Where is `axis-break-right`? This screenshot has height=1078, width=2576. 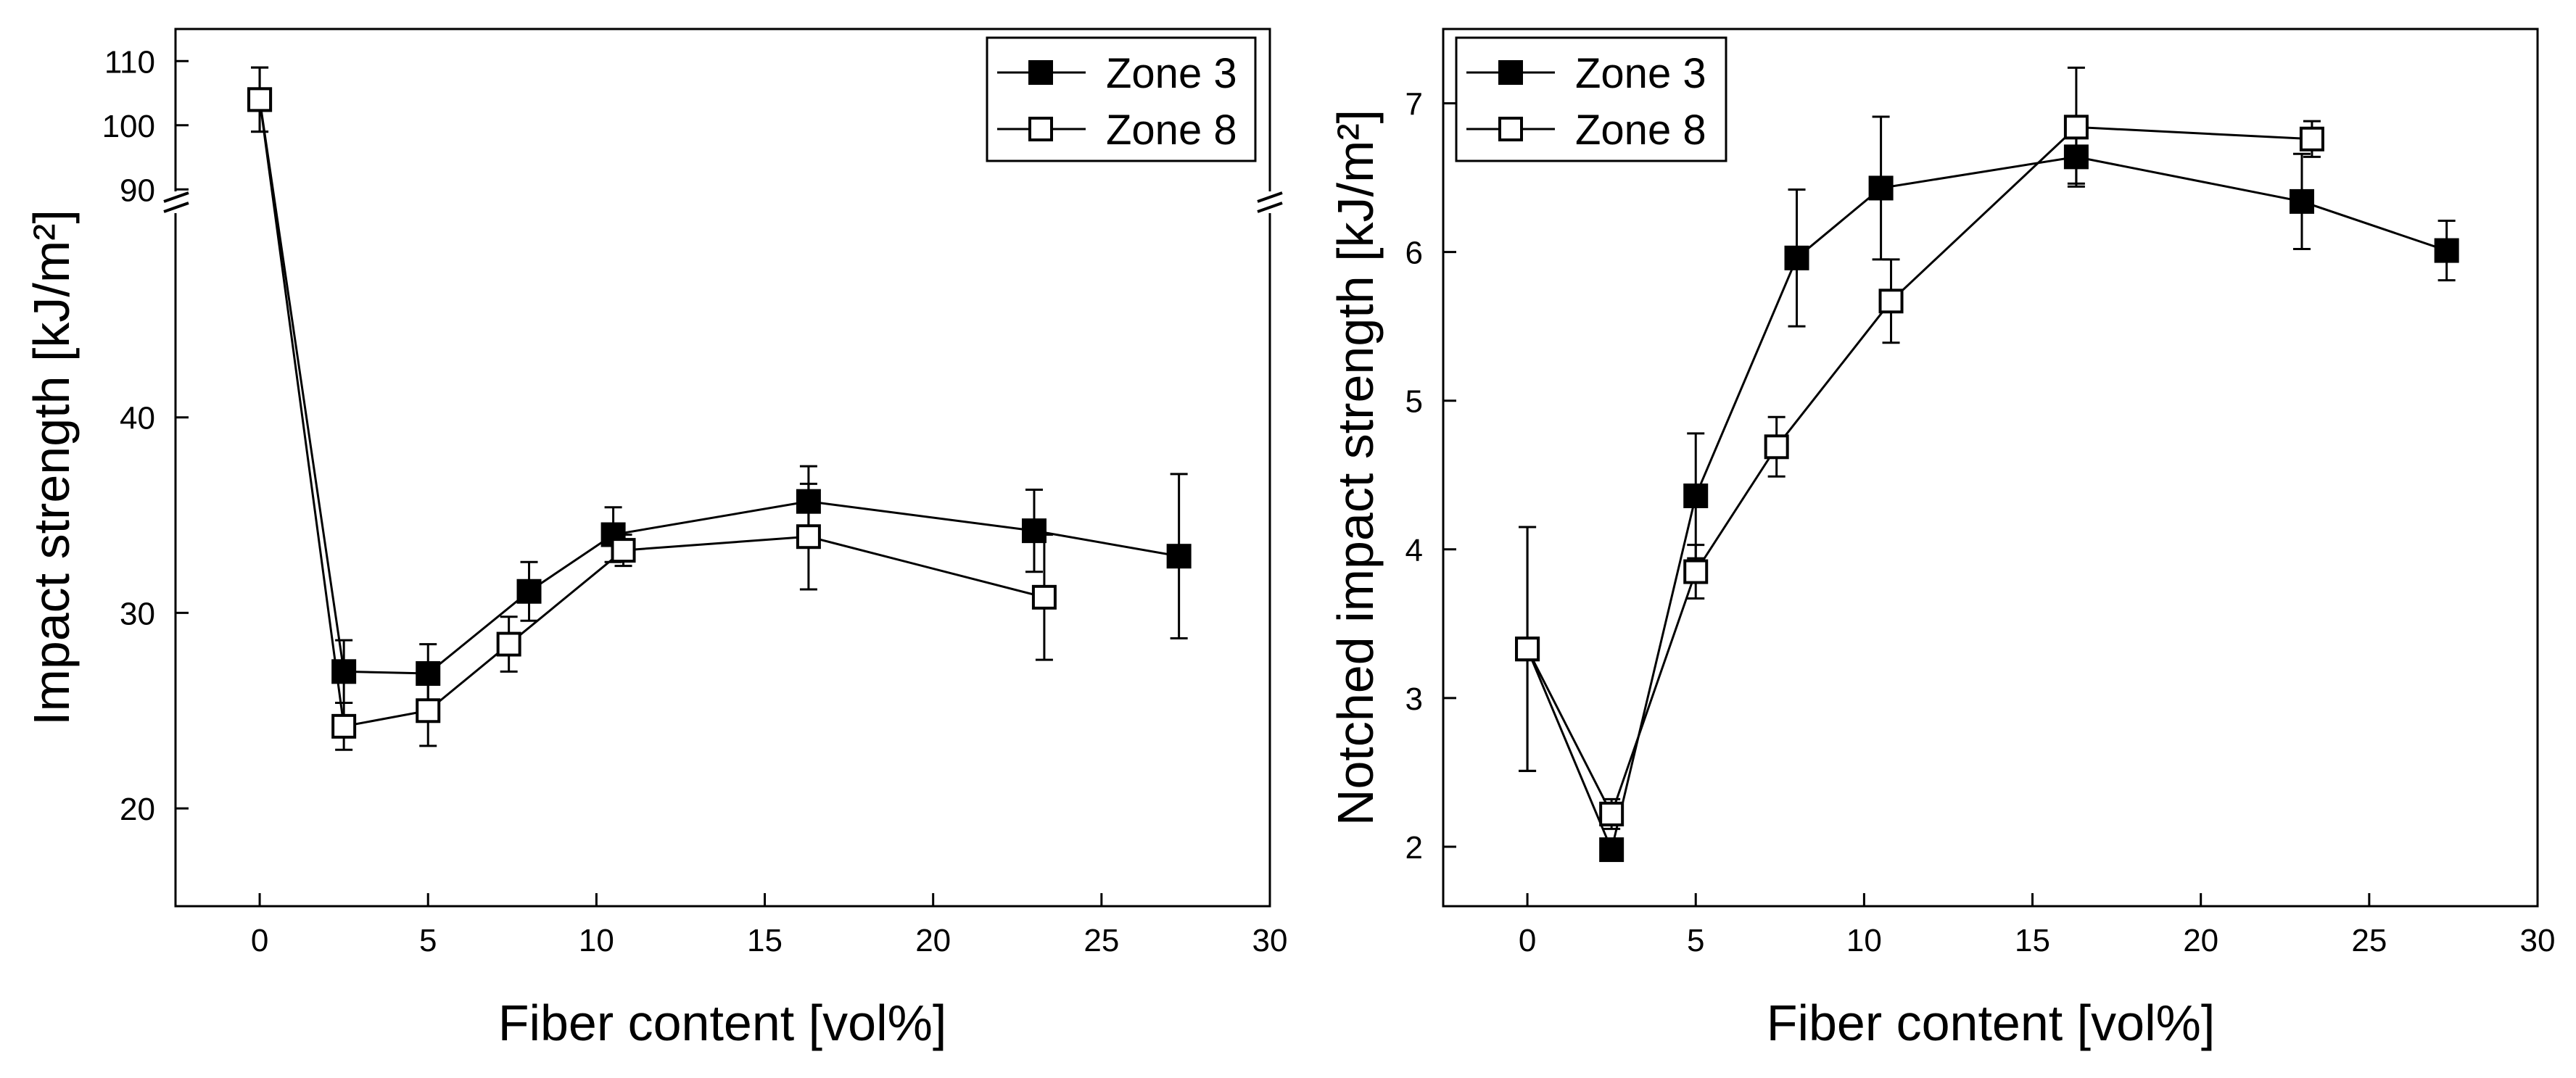
axis-break-right is located at coordinates (1270, 202).